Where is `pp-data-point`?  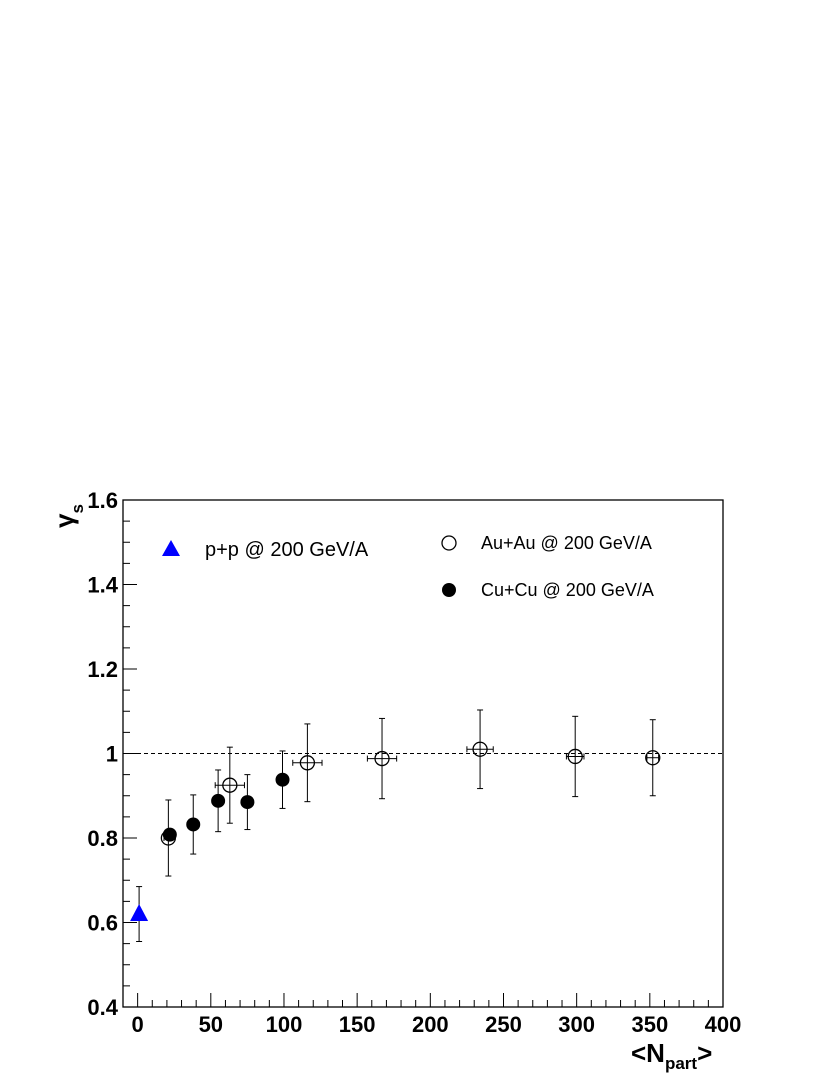 pp-data-point is located at coordinates (139, 913).